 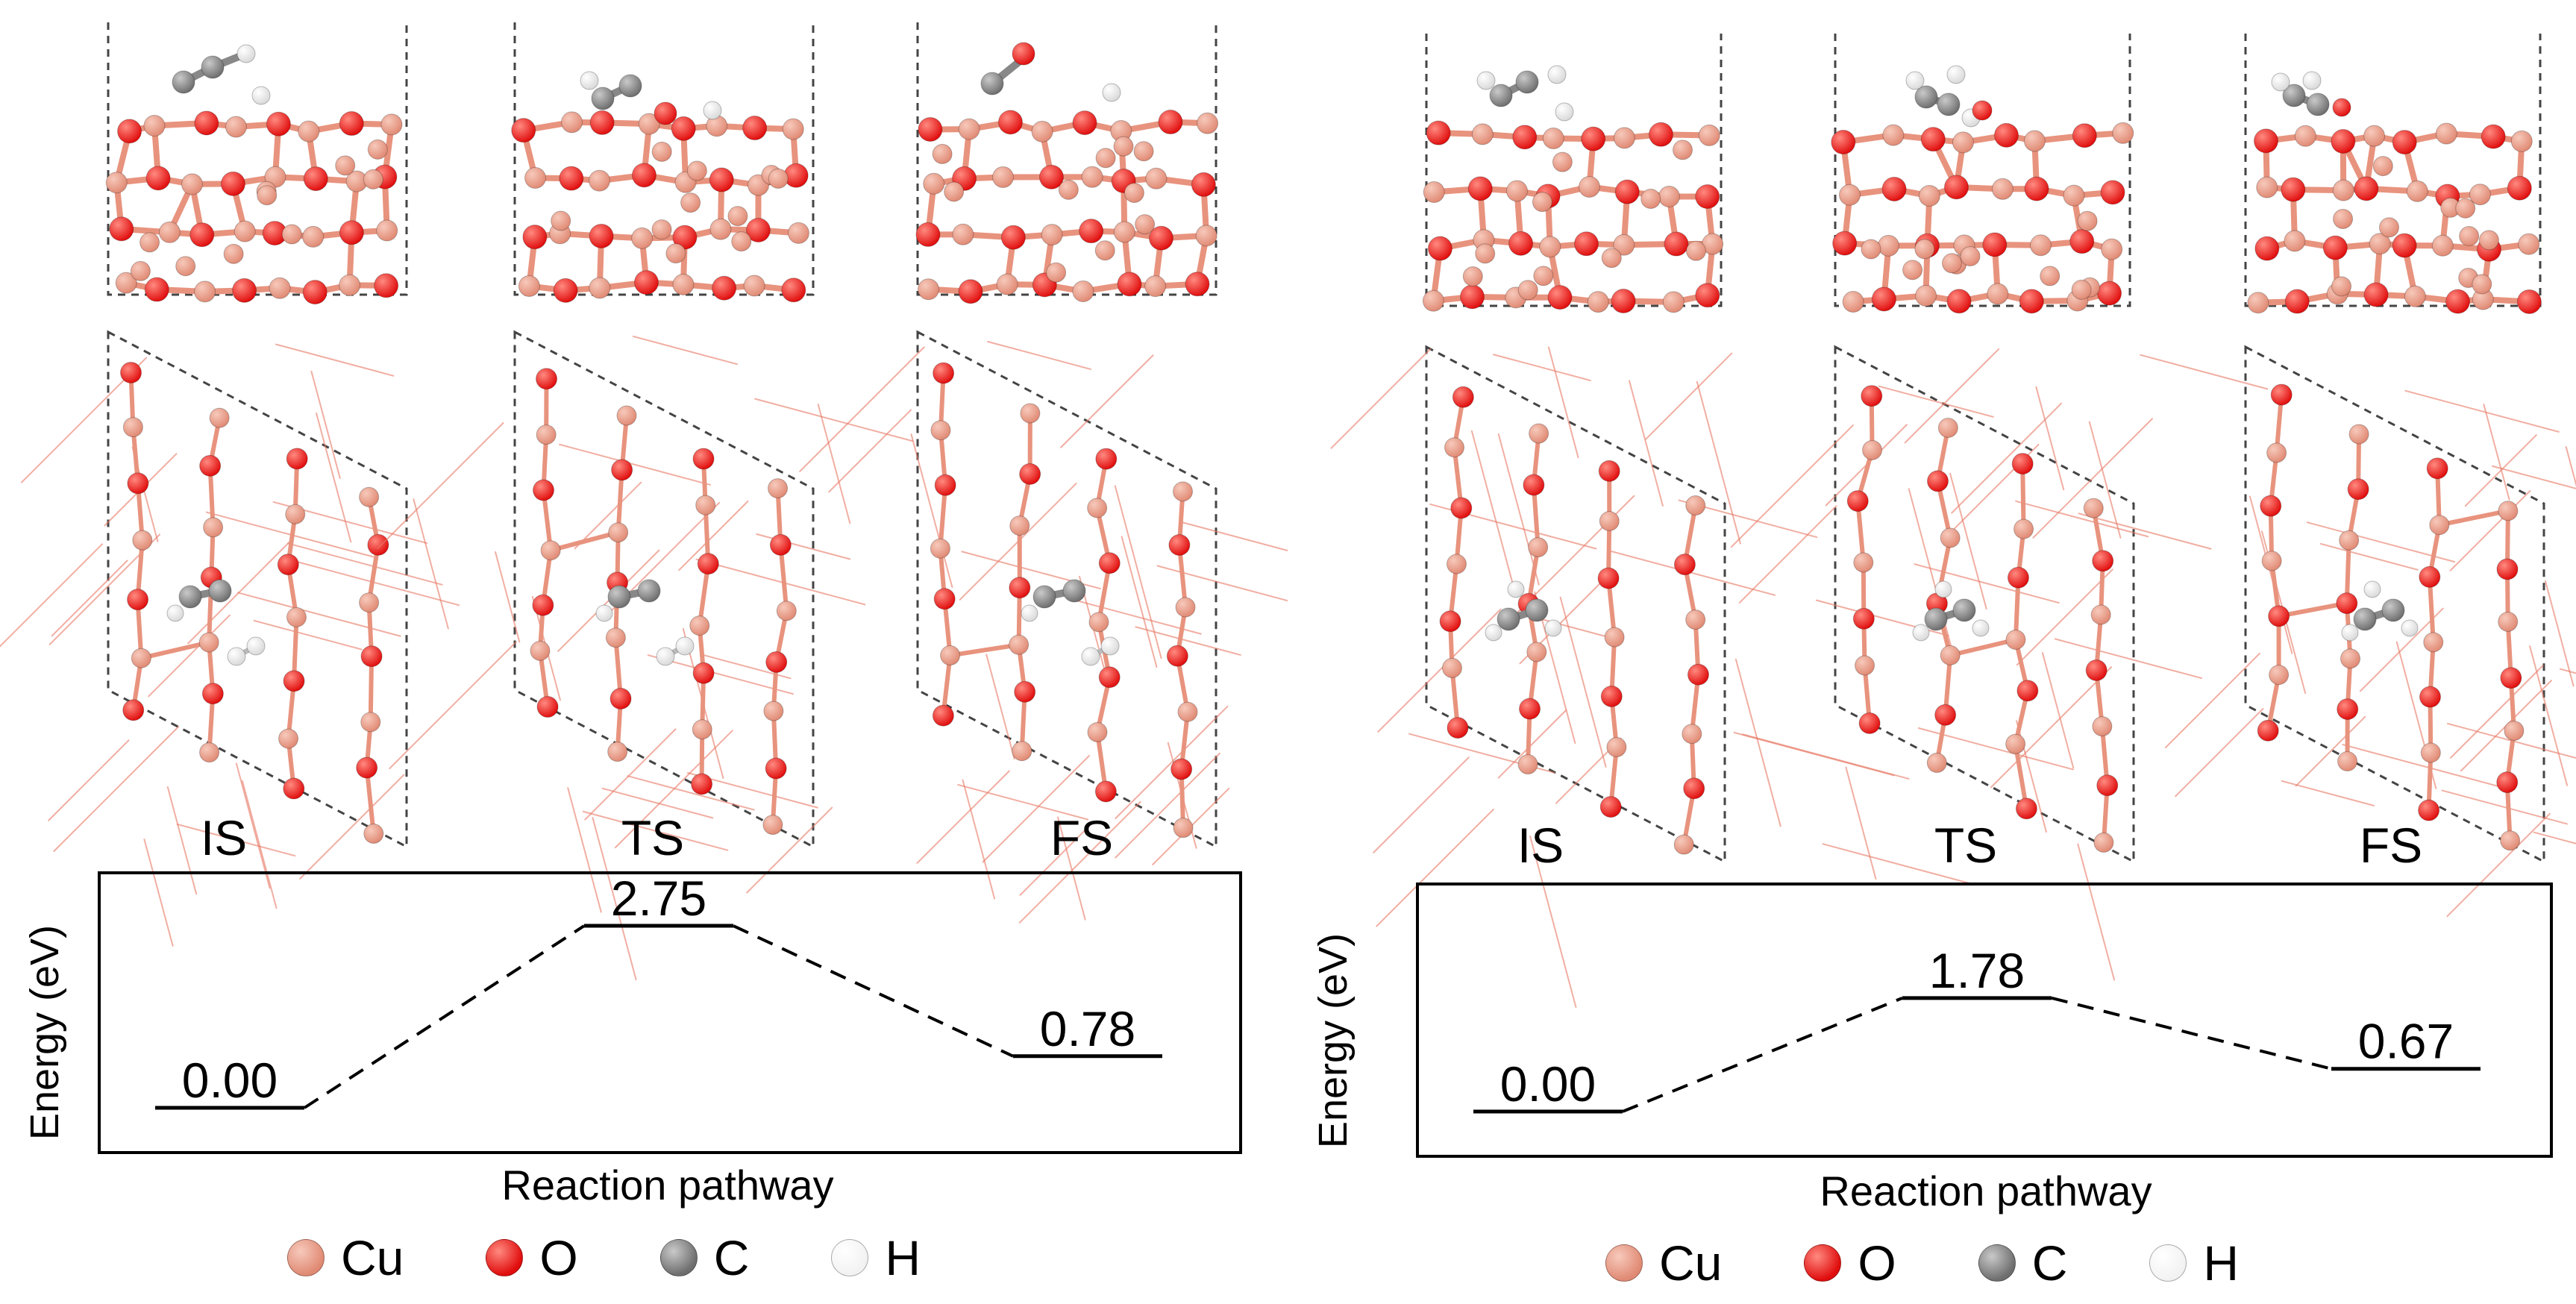 What do you see at coordinates (1823, 1263) in the screenshot?
I see `o-atom-icon` at bounding box center [1823, 1263].